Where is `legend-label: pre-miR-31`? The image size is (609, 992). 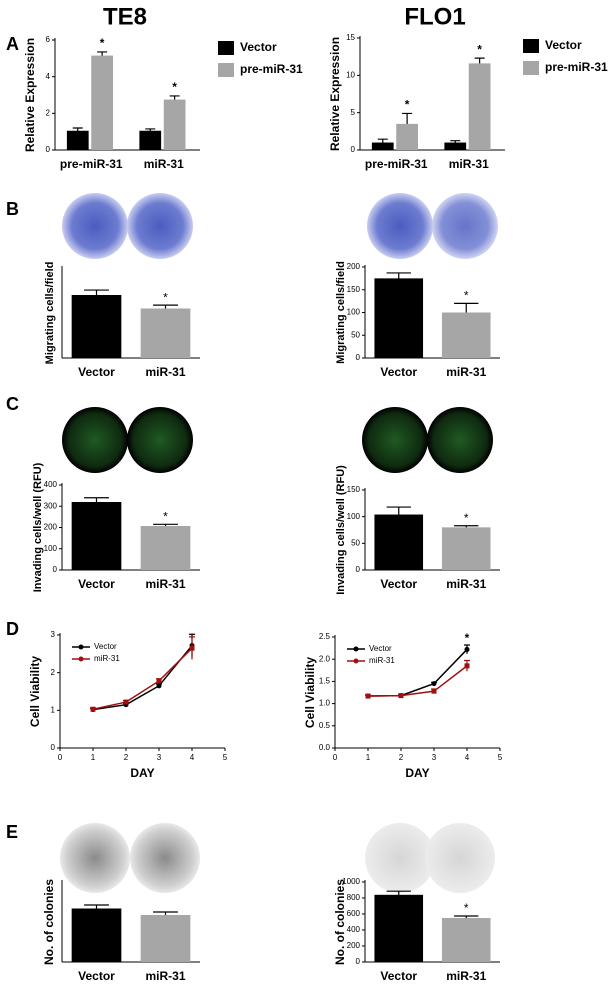 legend-label: pre-miR-31 is located at coordinates (271, 69).